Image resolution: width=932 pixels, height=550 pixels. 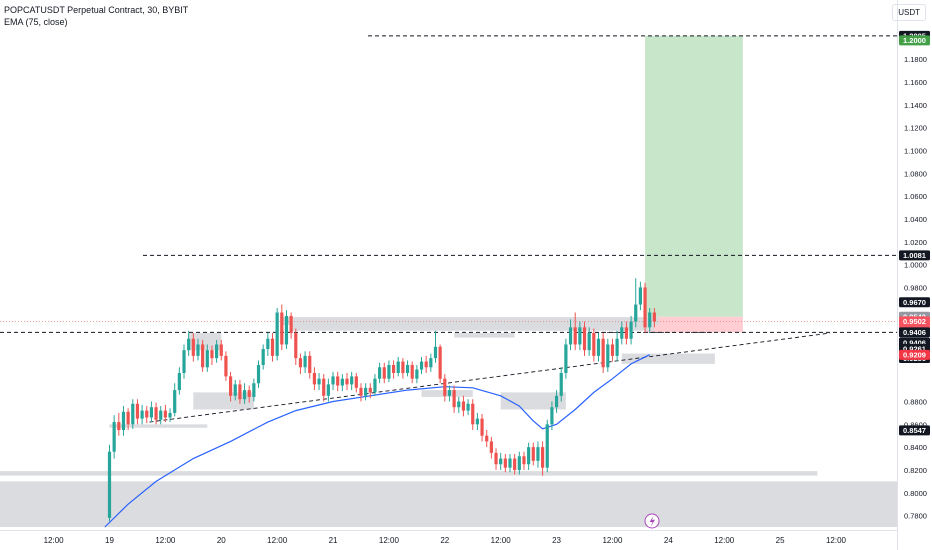 What do you see at coordinates (444, 540) in the screenshot?
I see `time-tick-label: 22` at bounding box center [444, 540].